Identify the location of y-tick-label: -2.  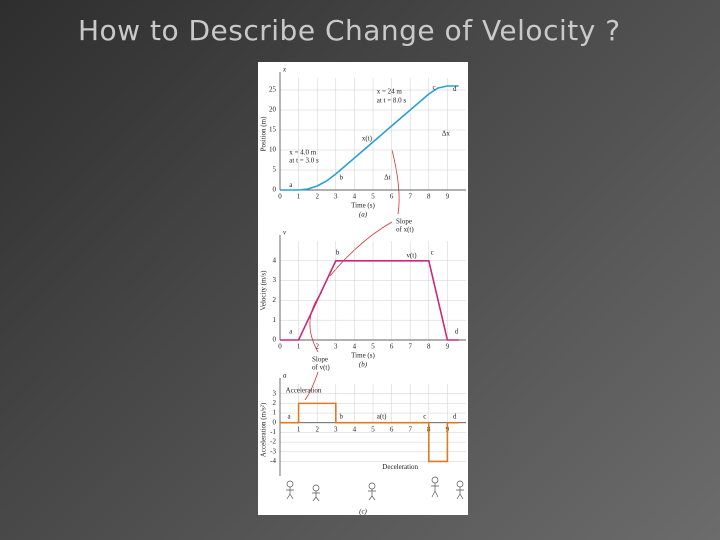
(273, 442).